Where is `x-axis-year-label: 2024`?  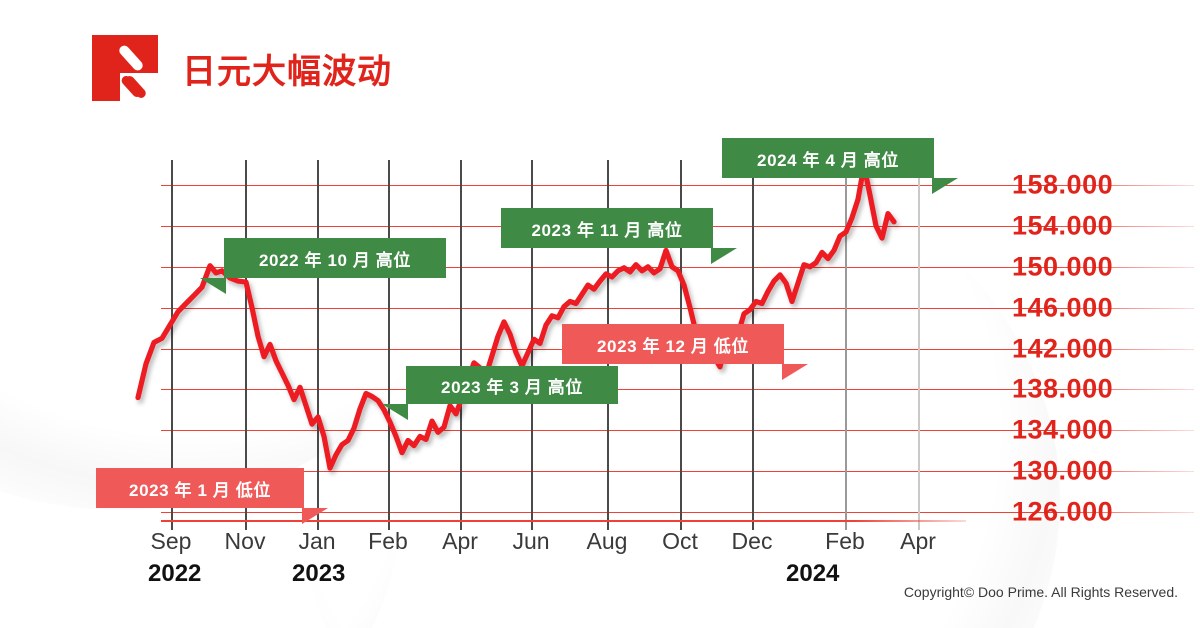
x-axis-year-label: 2024 is located at coordinates (813, 573).